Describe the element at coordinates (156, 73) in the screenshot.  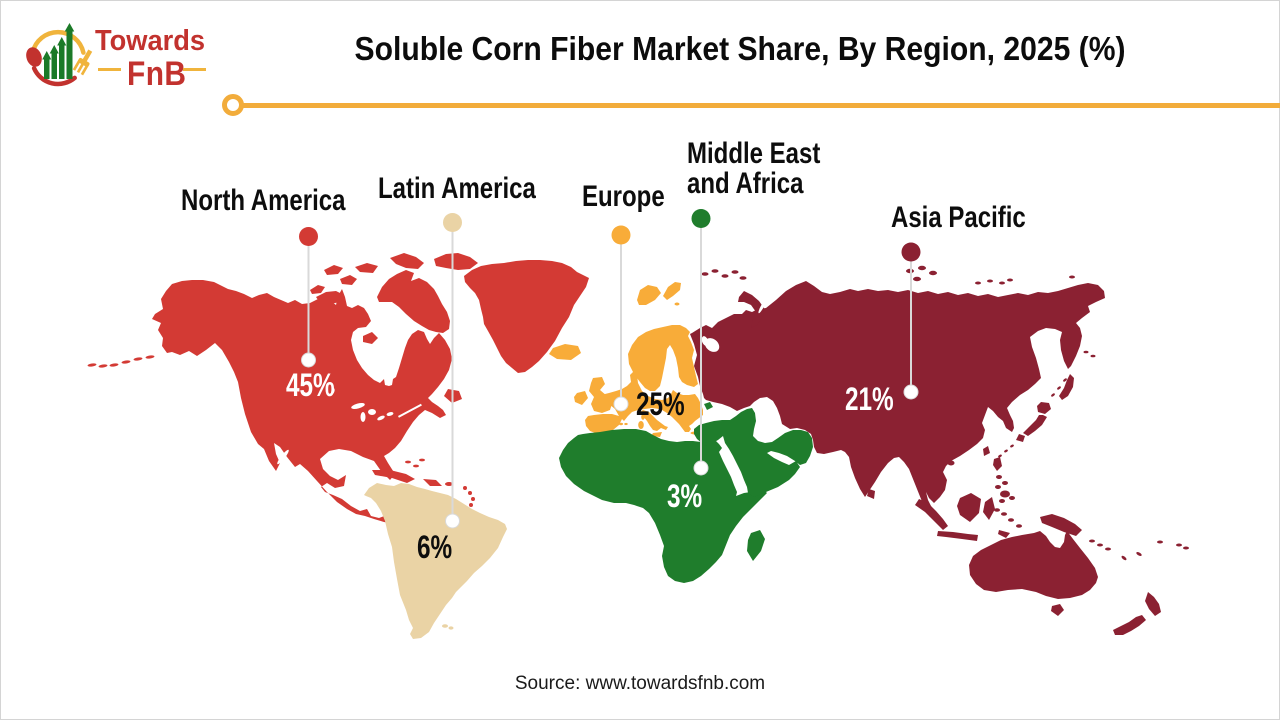
I see `svg-text: FnB` at that location.